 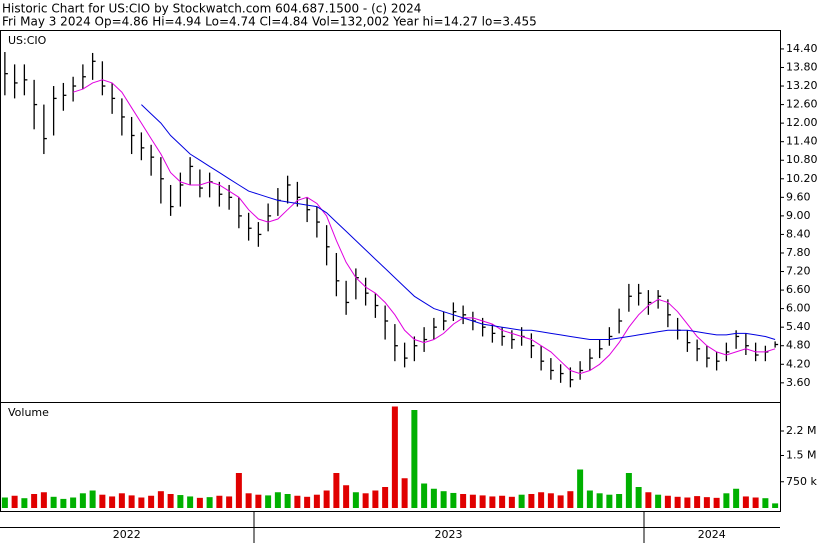 I want to click on y-tick-label: 4.20, so click(x=798, y=363).